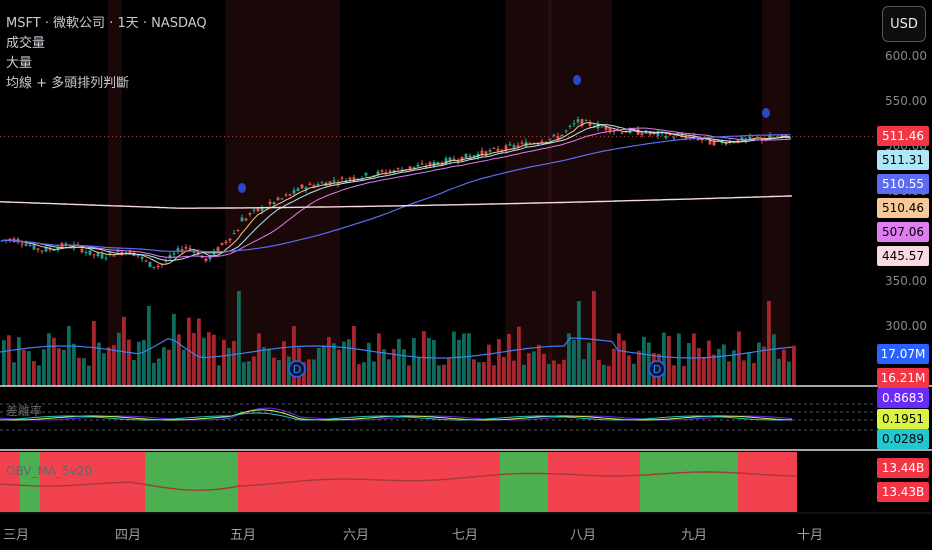 The width and height of the screenshot is (932, 550). What do you see at coordinates (904, 24) in the screenshot?
I see `currency-button: USD` at bounding box center [904, 24].